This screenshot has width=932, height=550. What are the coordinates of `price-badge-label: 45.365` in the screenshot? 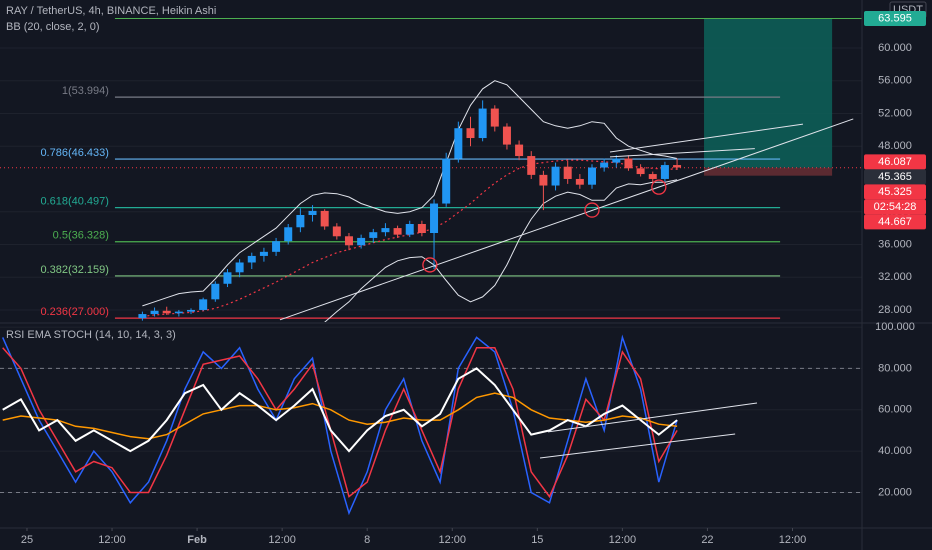 It's located at (895, 177).